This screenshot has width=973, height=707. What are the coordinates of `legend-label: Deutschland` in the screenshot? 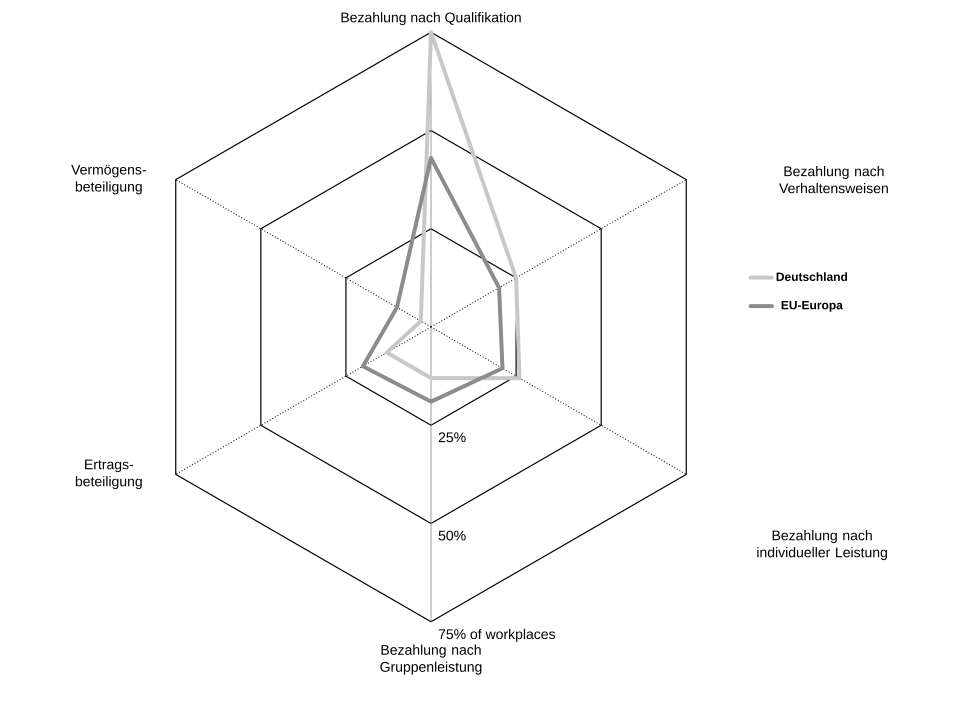 It's located at (812, 277).